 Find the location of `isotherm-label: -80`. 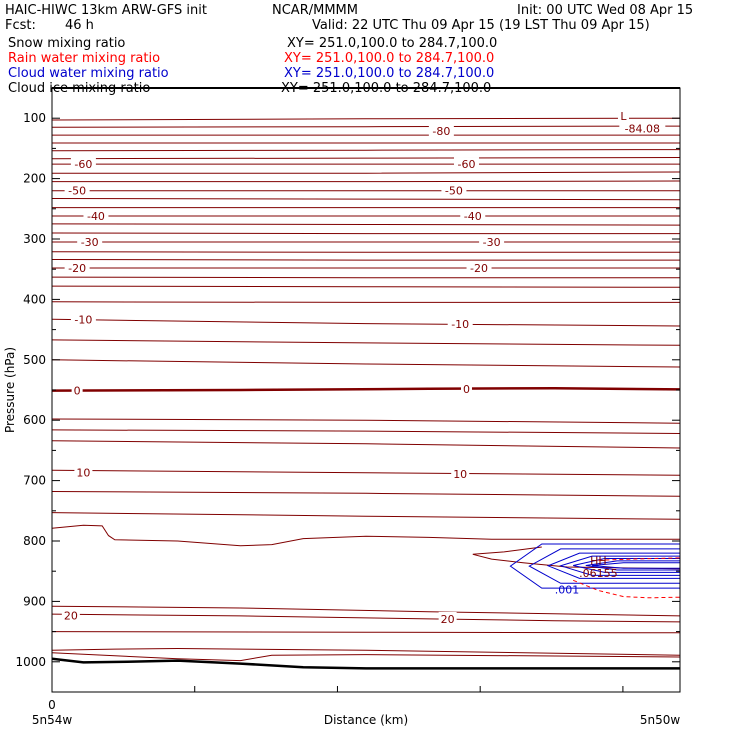

isotherm-label: -80 is located at coordinates (441, 131).